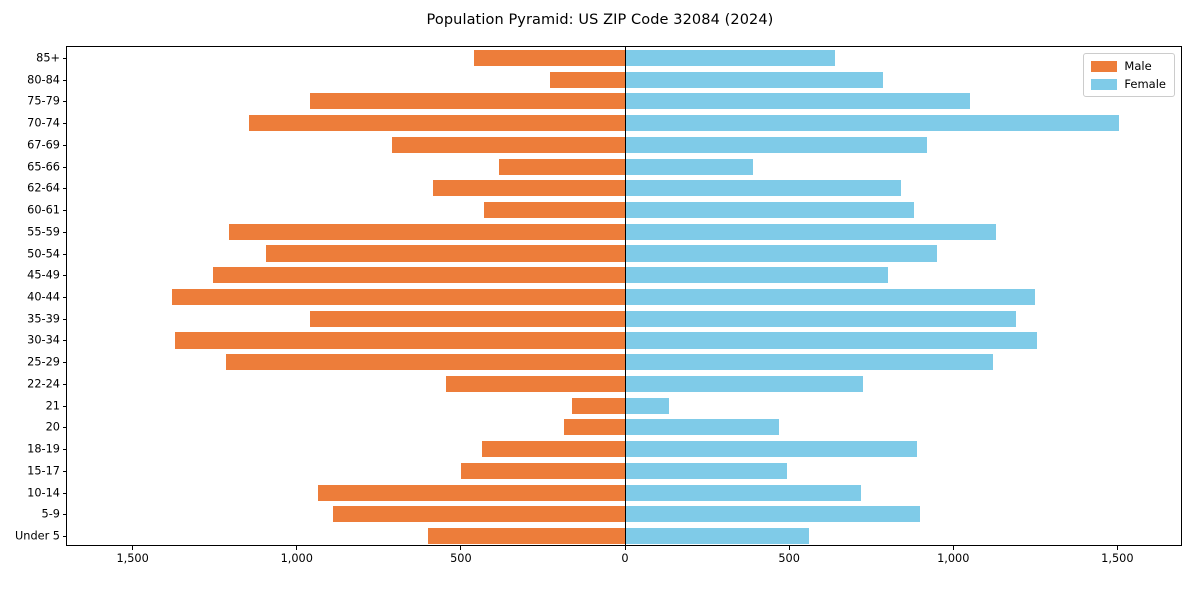 This screenshot has height=600, width=1200. What do you see at coordinates (1104, 84) in the screenshot?
I see `legend-swatch-female` at bounding box center [1104, 84].